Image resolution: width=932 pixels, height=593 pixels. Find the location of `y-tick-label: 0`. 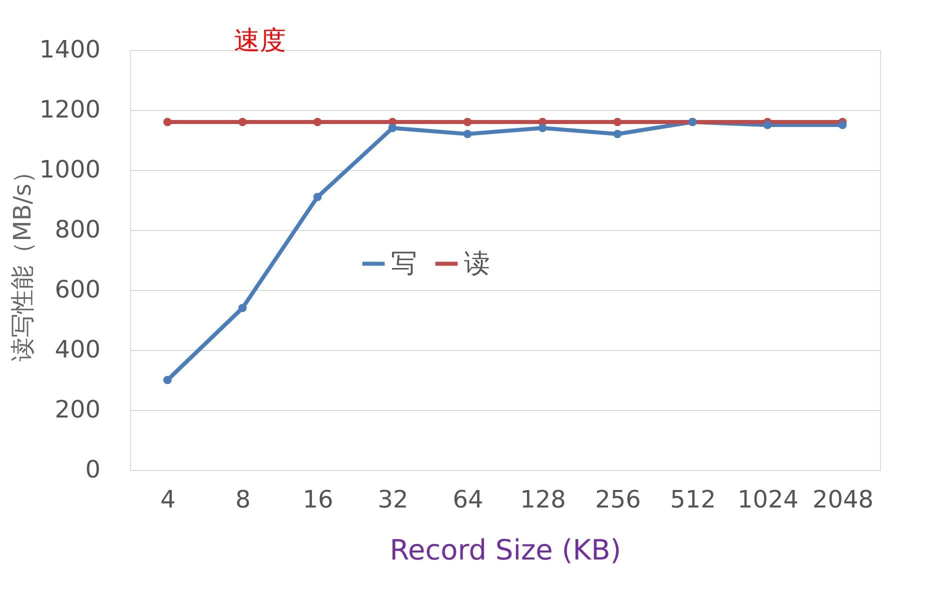

y-tick-label: 0 is located at coordinates (92, 470).